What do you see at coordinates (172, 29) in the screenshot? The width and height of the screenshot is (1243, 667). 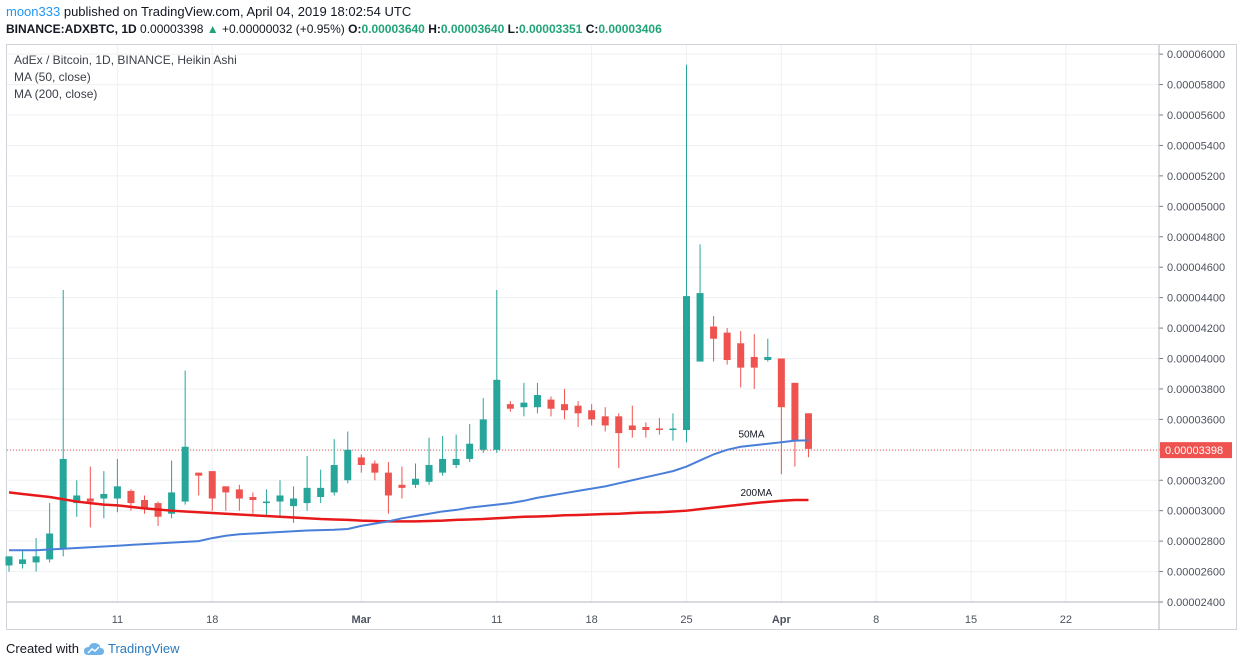 I see `last-price: 0.00003398` at bounding box center [172, 29].